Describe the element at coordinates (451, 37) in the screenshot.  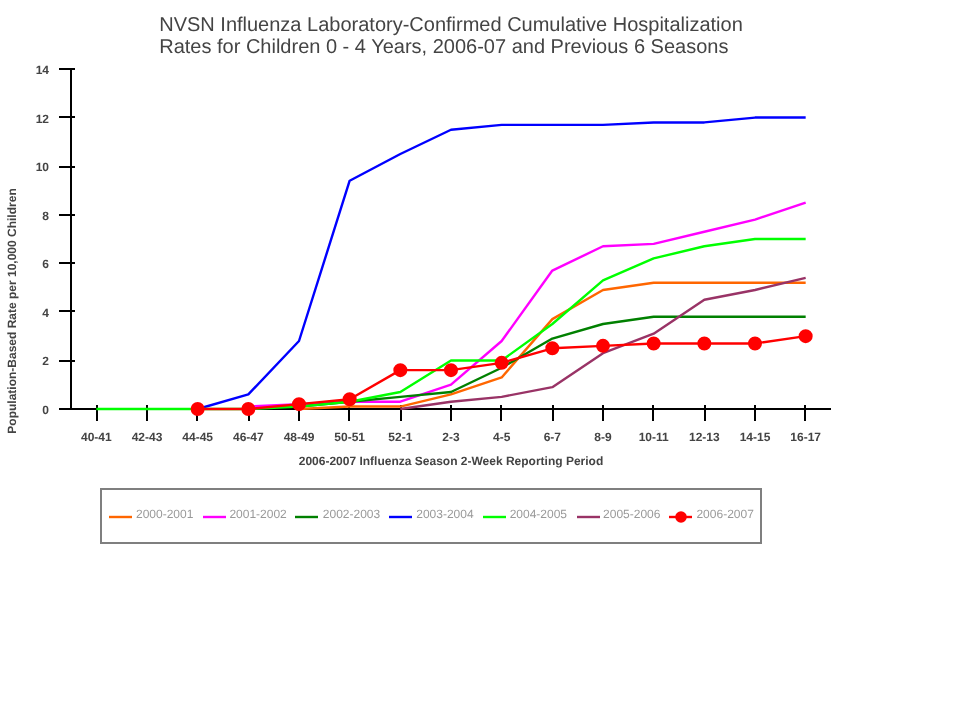
I see `chart-title: NVSN Influenza Laboratory-Confirmed Cumulative Hospitalization Rates for Children 0 - 4 Years, 2006-07 and Previous 6 Seasons` at that location.